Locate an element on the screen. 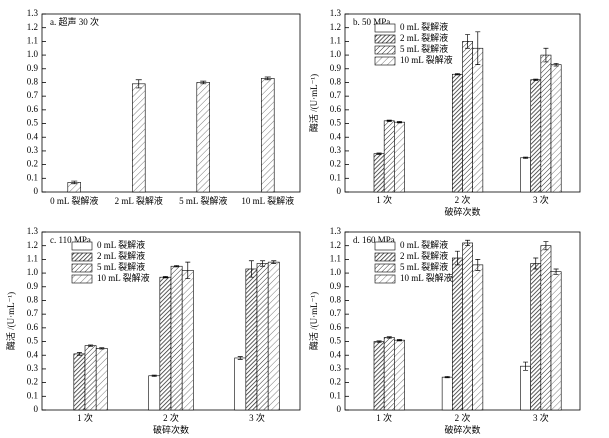  panel-title: c. 110 MPa is located at coordinates (70, 240).